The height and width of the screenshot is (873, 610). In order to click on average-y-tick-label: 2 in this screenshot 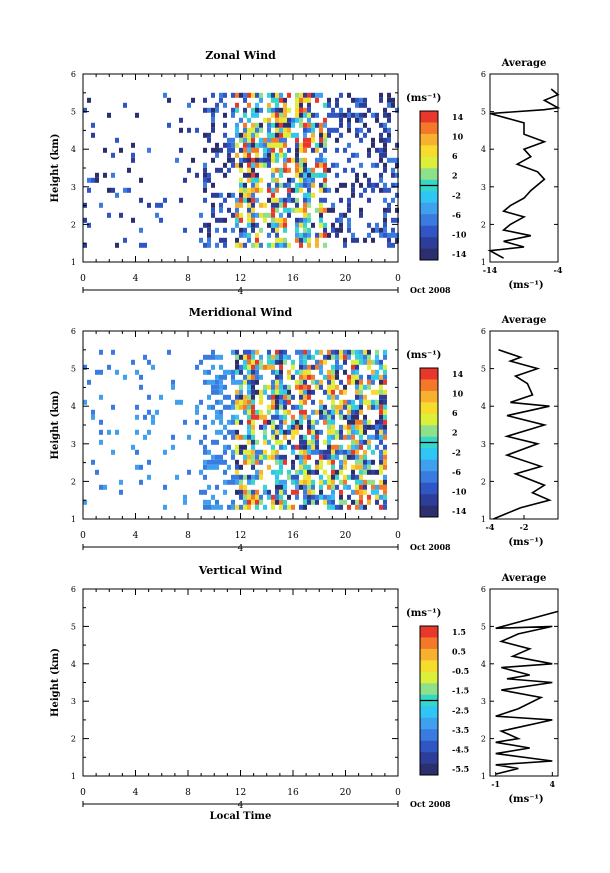, I will do `click(483, 481)`.